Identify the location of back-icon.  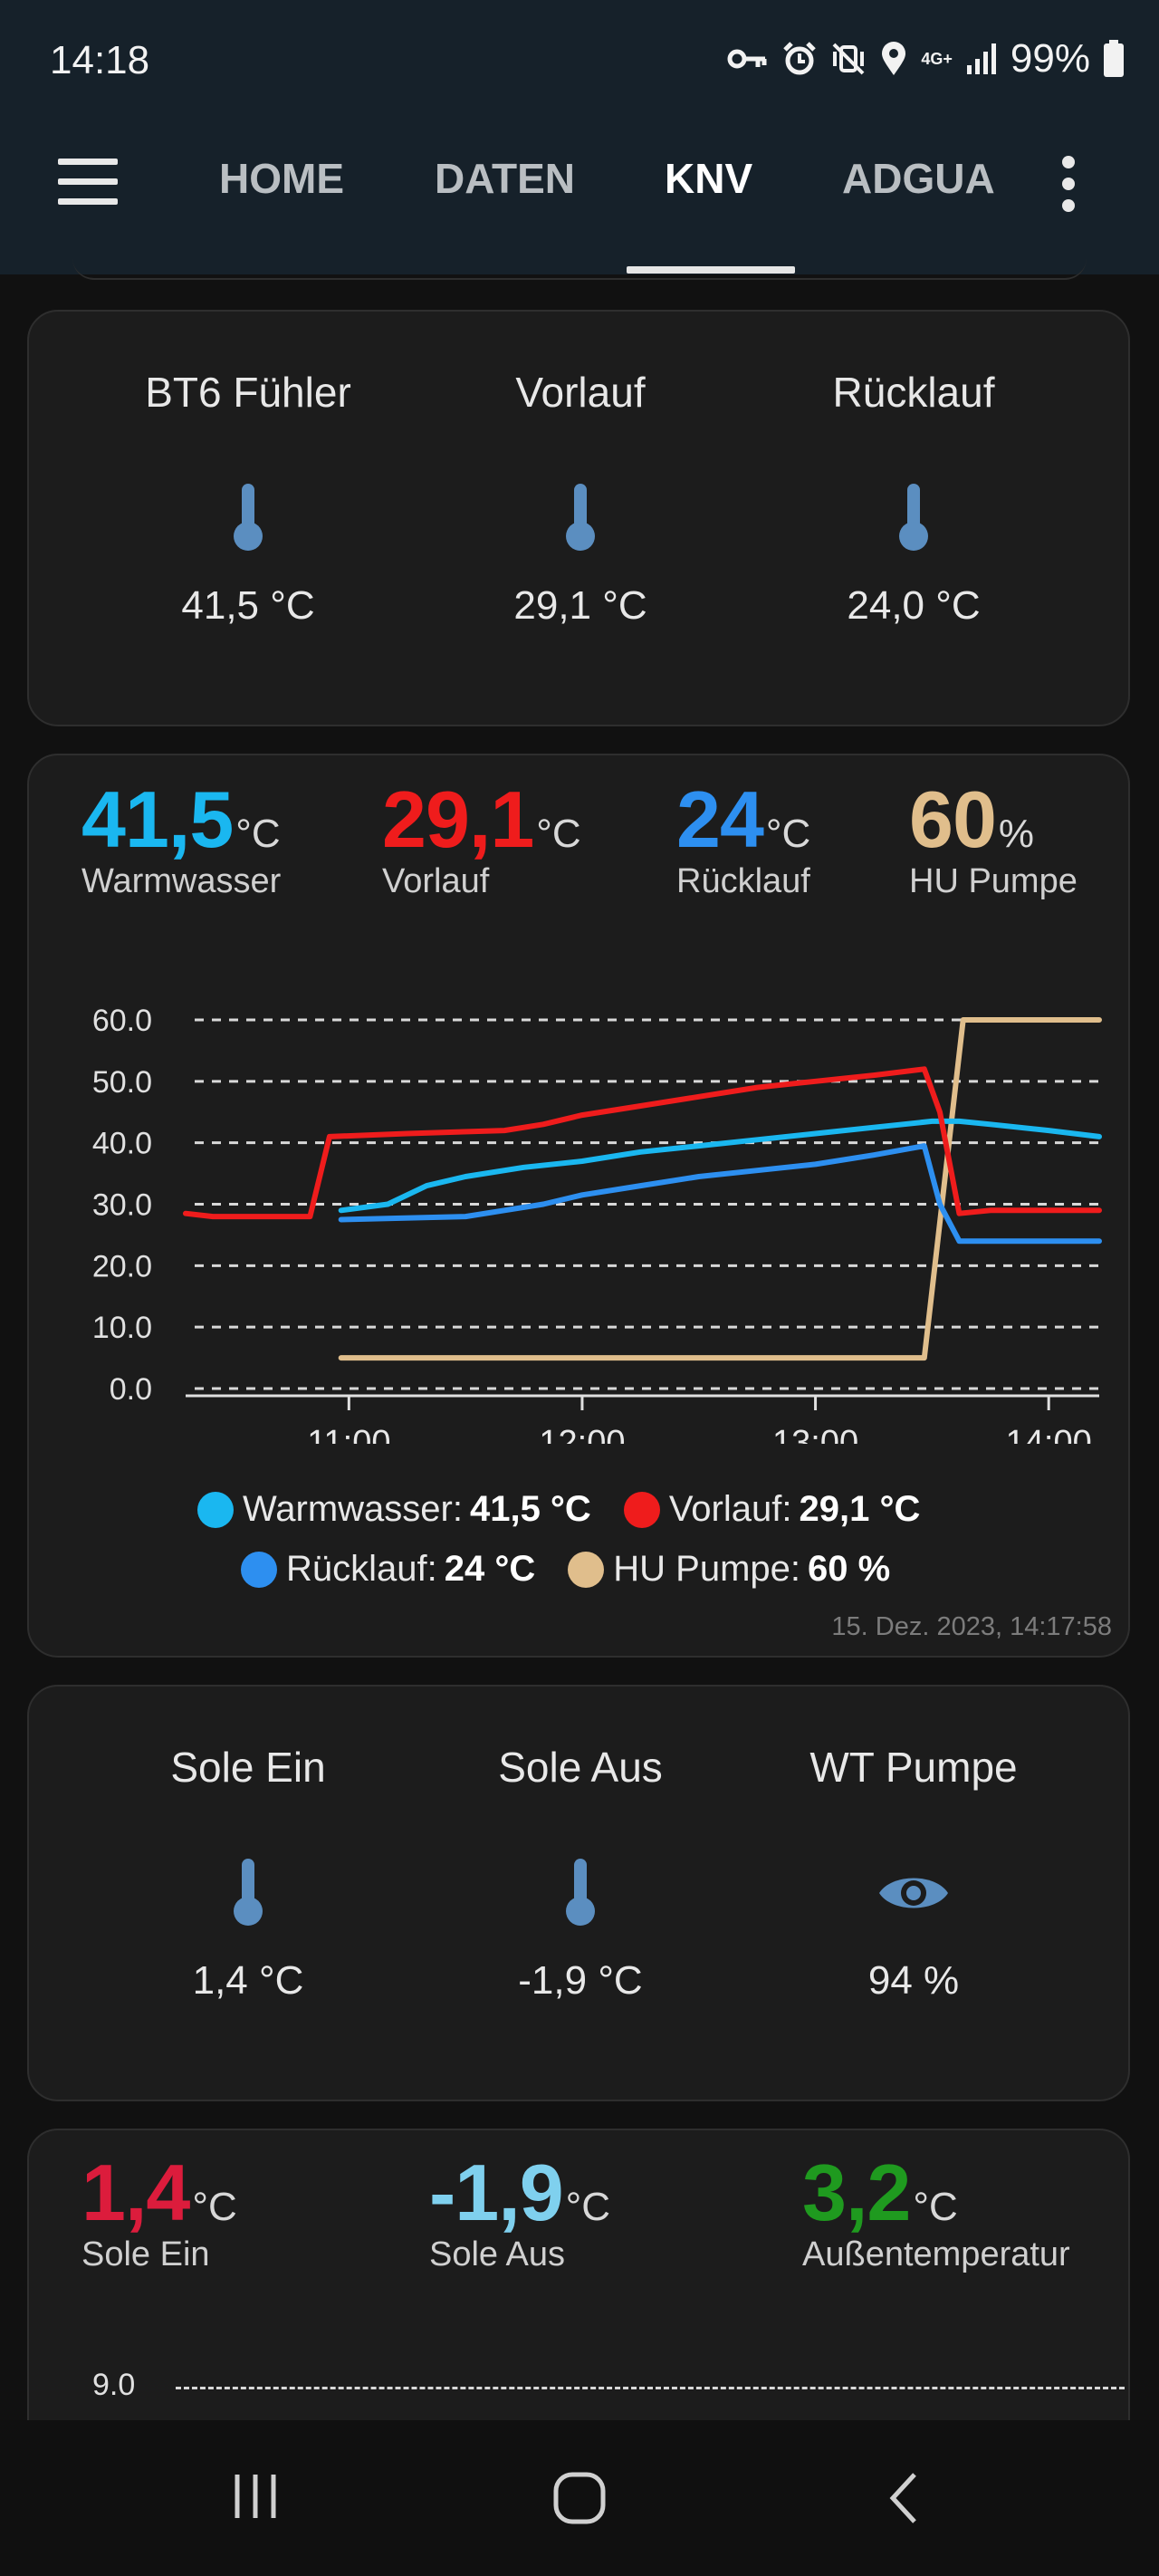
(904, 2498).